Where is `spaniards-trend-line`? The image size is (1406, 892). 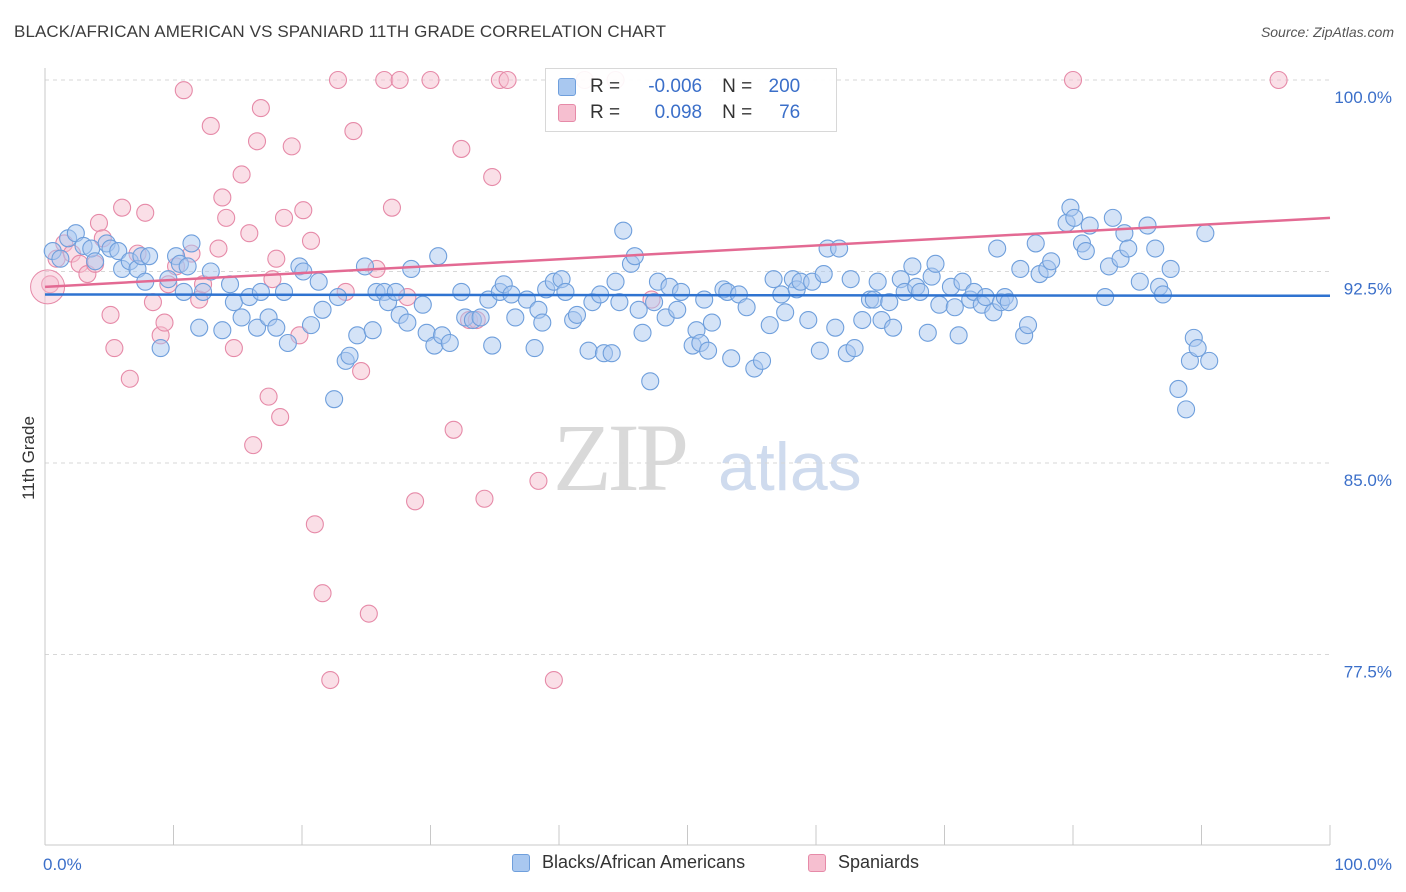 spaniards-trend-line is located at coordinates (687, 252).